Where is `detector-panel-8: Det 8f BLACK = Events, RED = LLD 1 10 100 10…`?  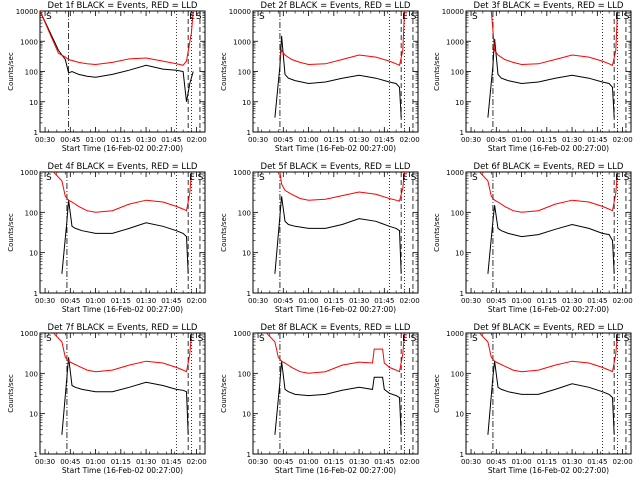
detector-panel-8: Det 8f BLACK = Events, RED = LLD 1 10 100 10… is located at coordinates (320, 399).